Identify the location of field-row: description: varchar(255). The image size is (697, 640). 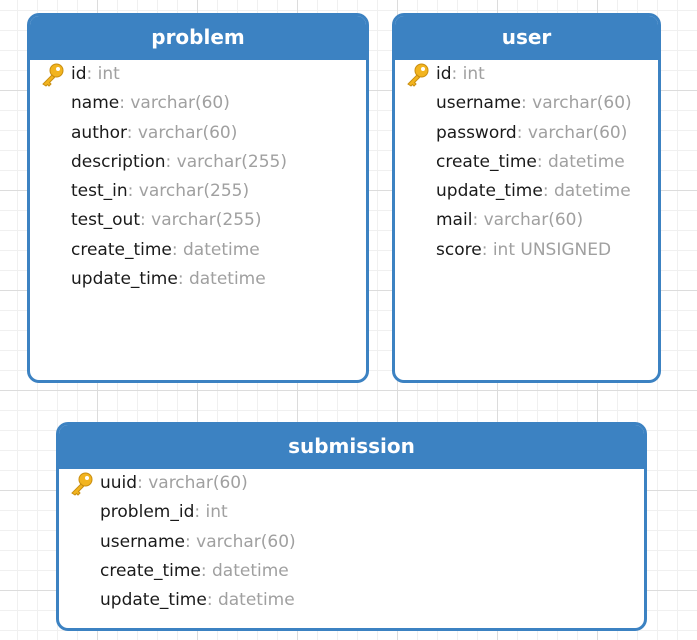
(198, 162).